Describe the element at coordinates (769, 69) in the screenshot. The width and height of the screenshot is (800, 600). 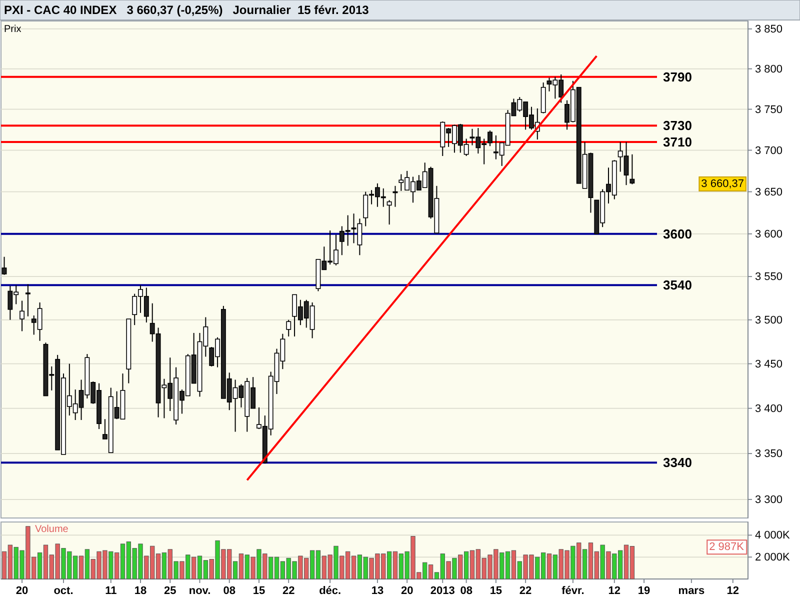
I see `y-tick-label: 3 800` at that location.